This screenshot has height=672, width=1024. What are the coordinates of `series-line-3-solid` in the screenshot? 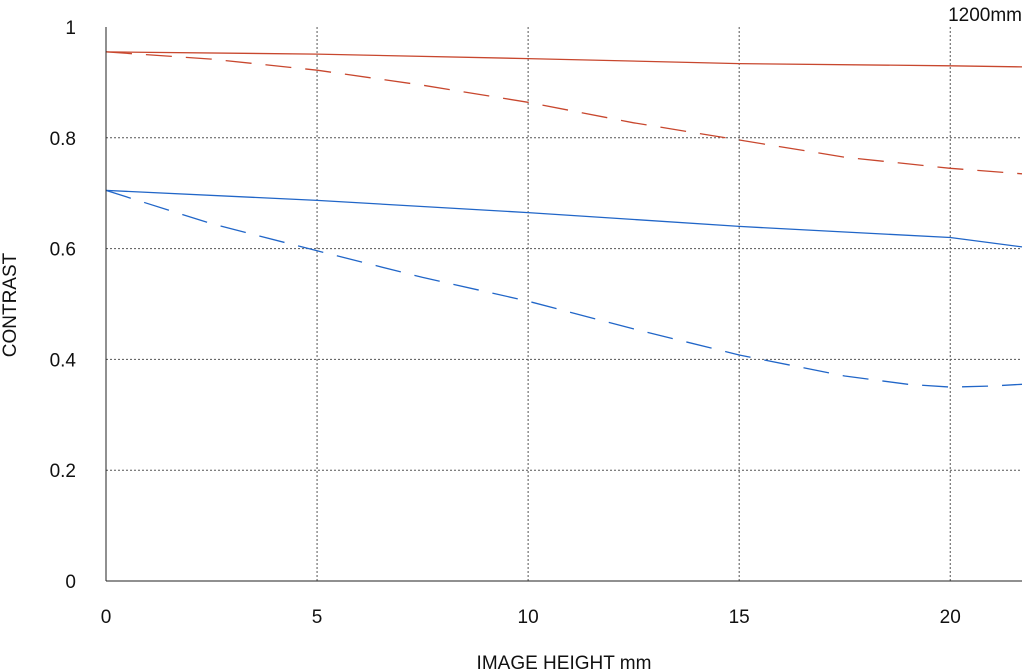 It's located at (564, 218).